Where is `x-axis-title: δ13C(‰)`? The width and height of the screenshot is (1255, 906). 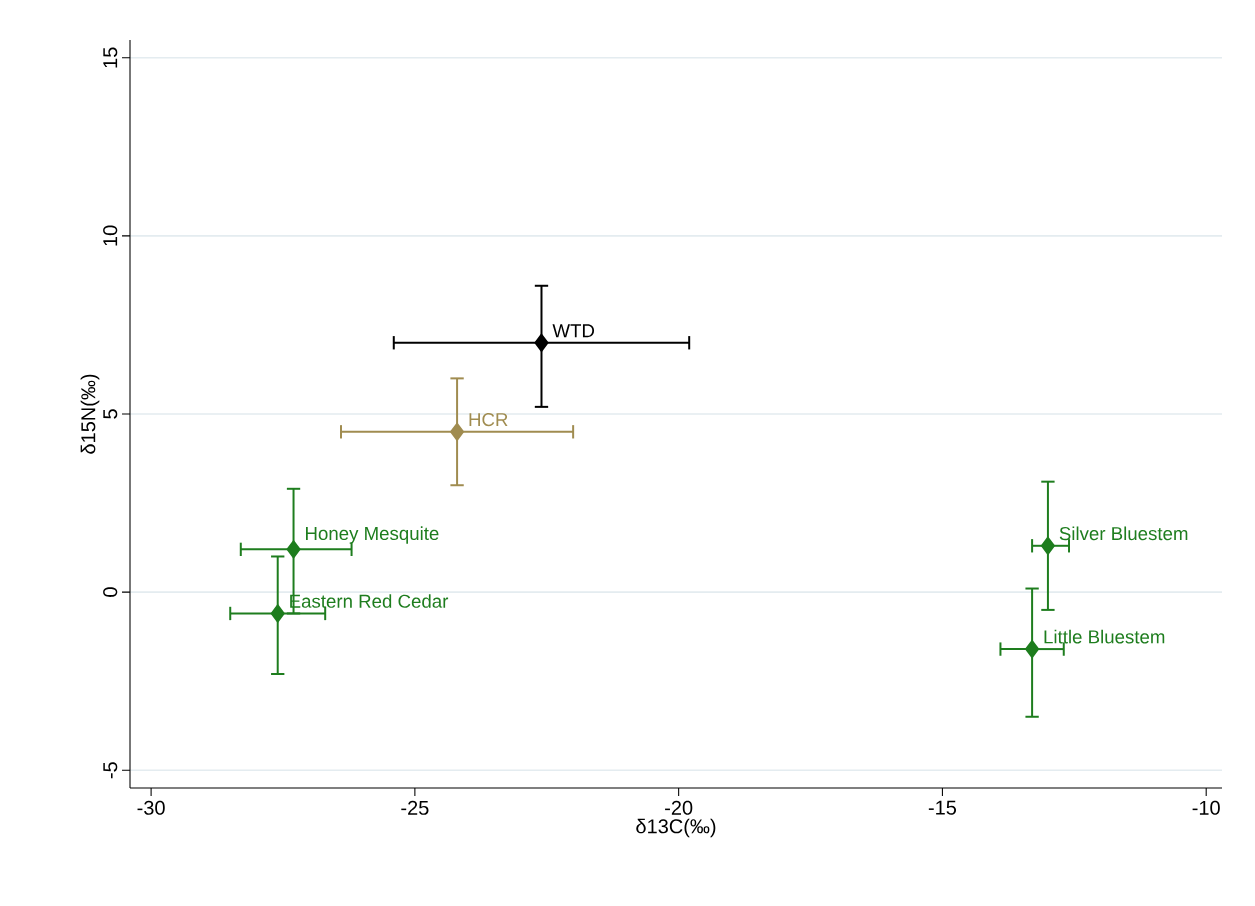 x-axis-title: δ13C(‰) is located at coordinates (676, 828).